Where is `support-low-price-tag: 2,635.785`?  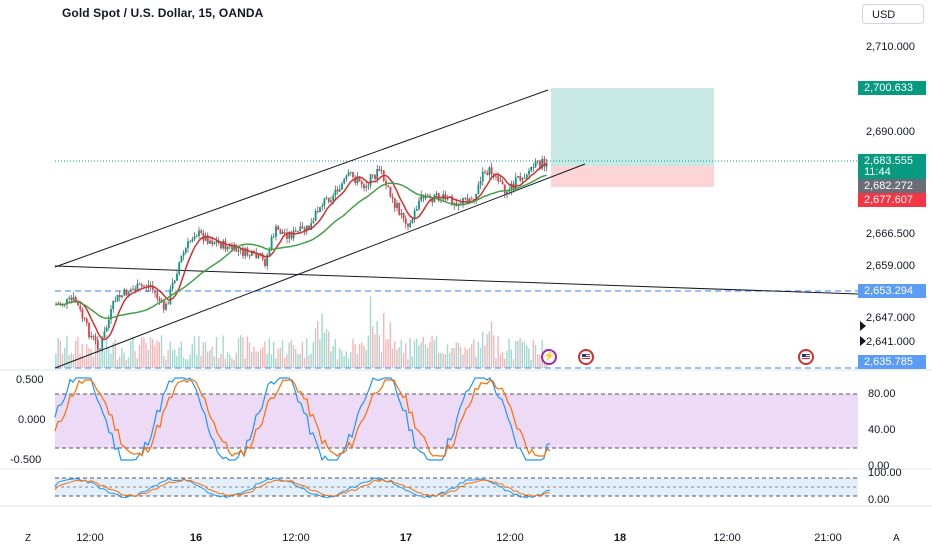
support-low-price-tag: 2,635.785 is located at coordinates (892, 362).